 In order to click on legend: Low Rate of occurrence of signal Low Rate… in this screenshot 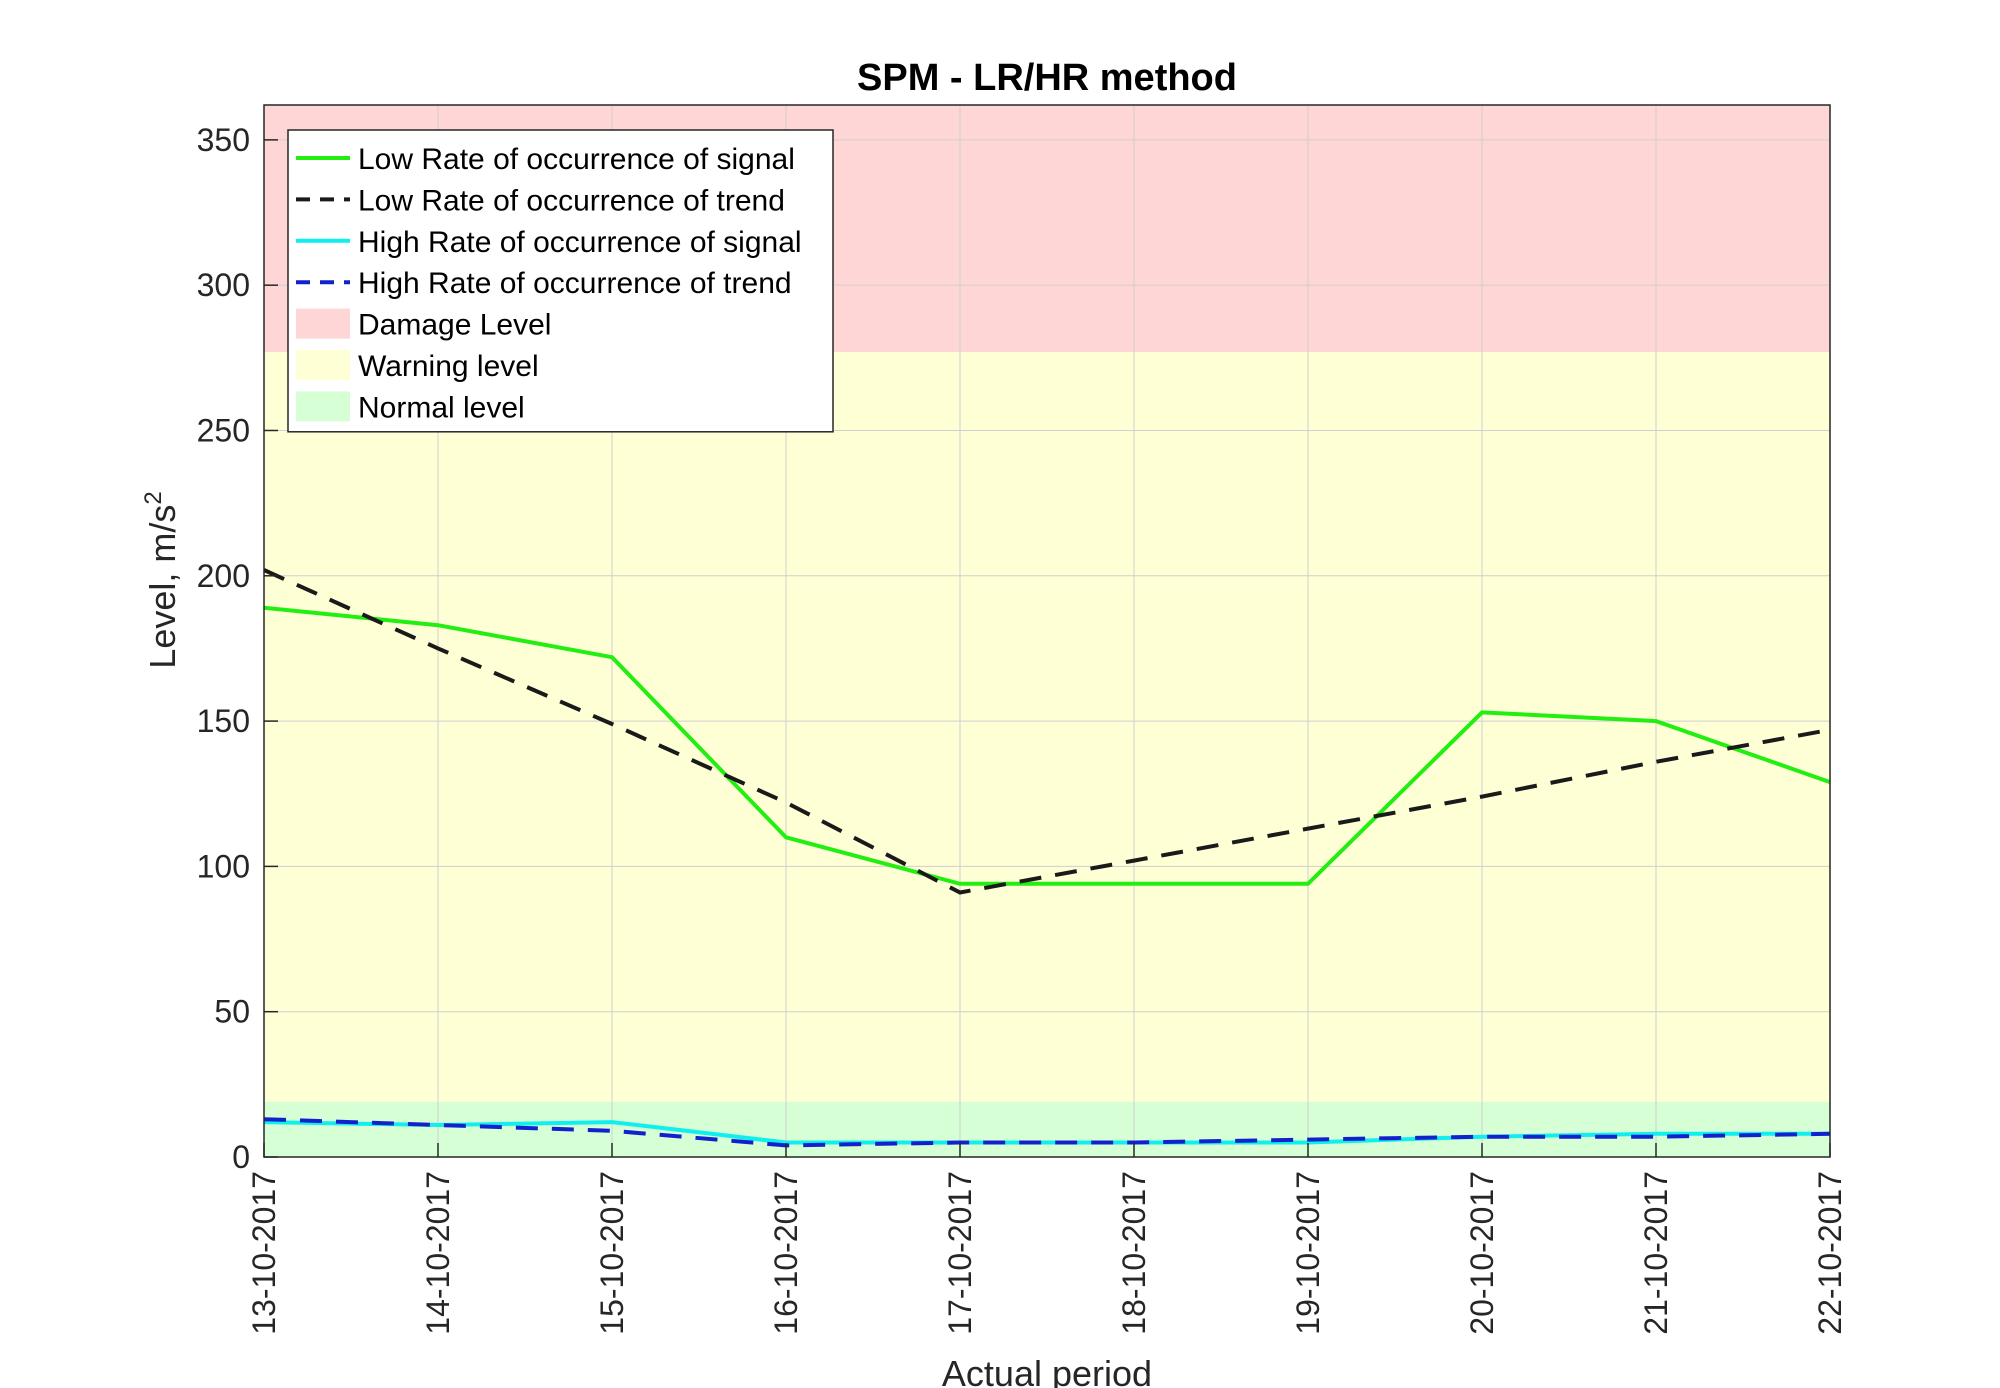, I will do `click(560, 281)`.